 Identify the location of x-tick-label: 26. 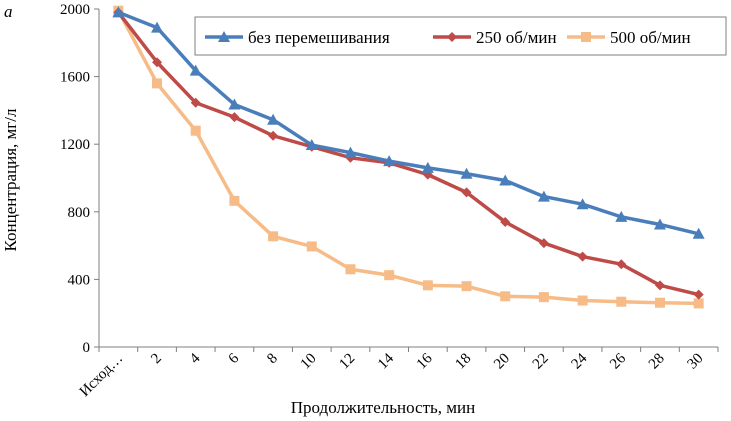
(618, 361).